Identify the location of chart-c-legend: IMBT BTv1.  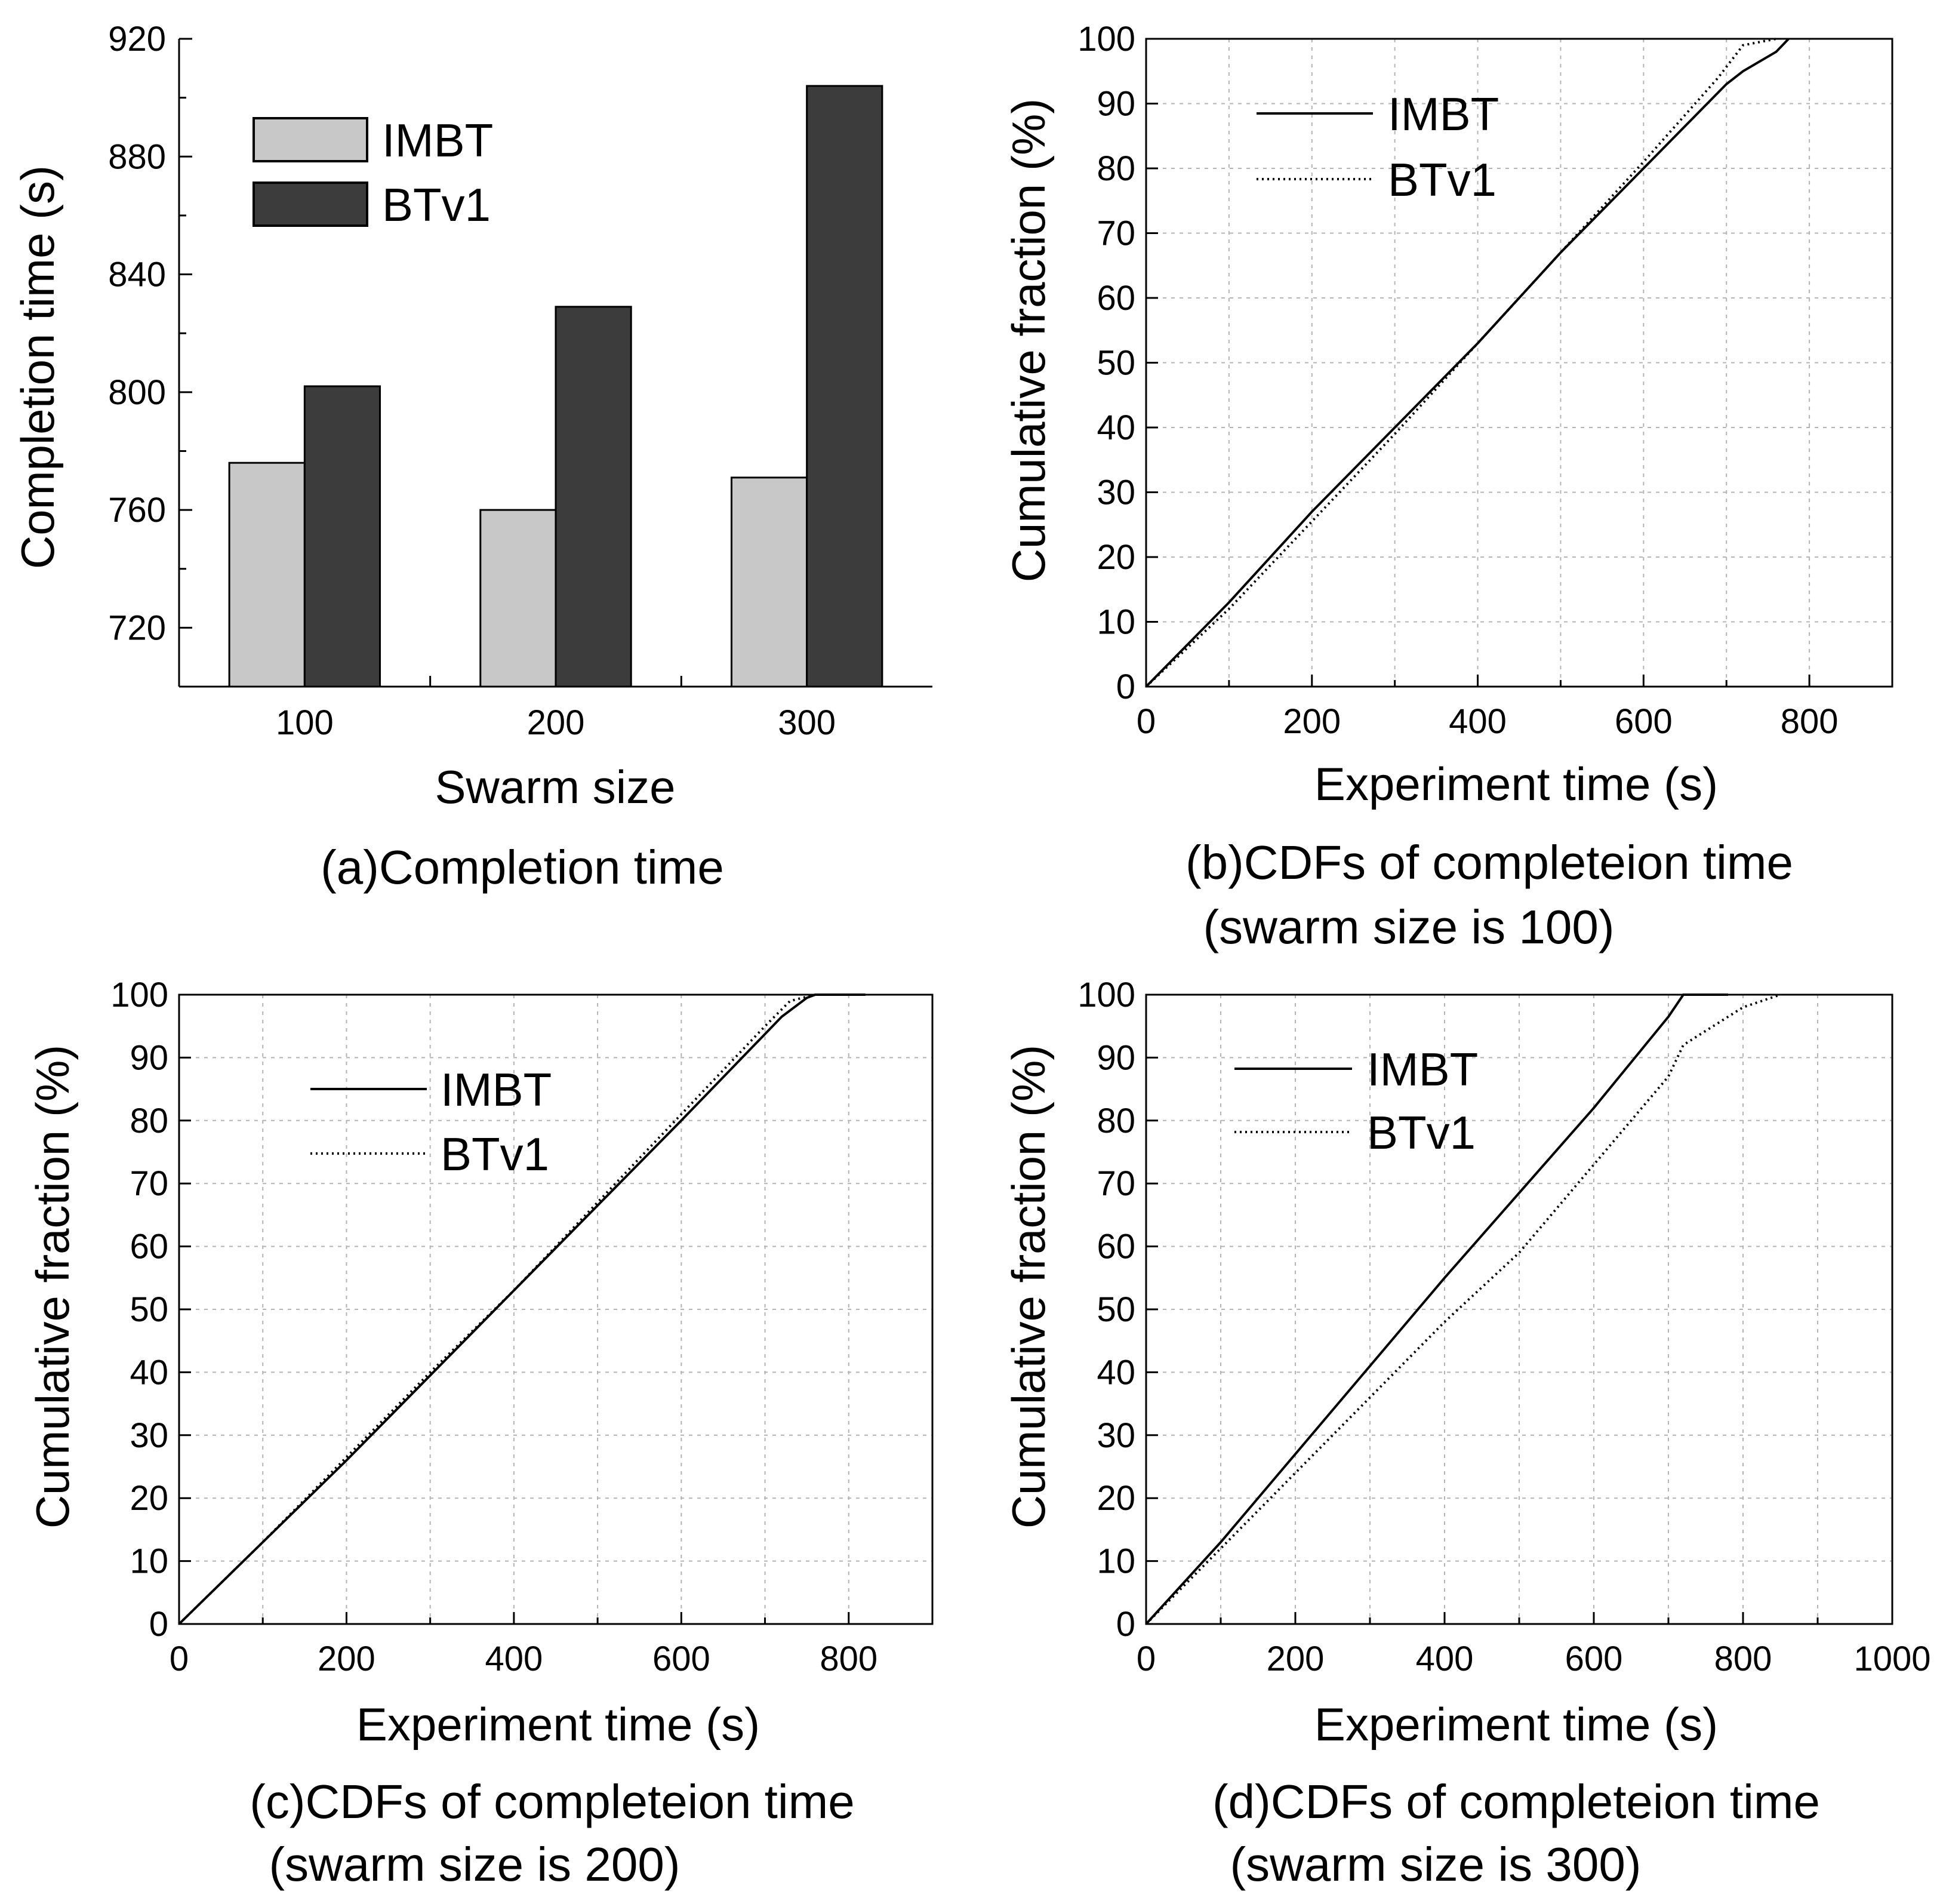
(431, 1121).